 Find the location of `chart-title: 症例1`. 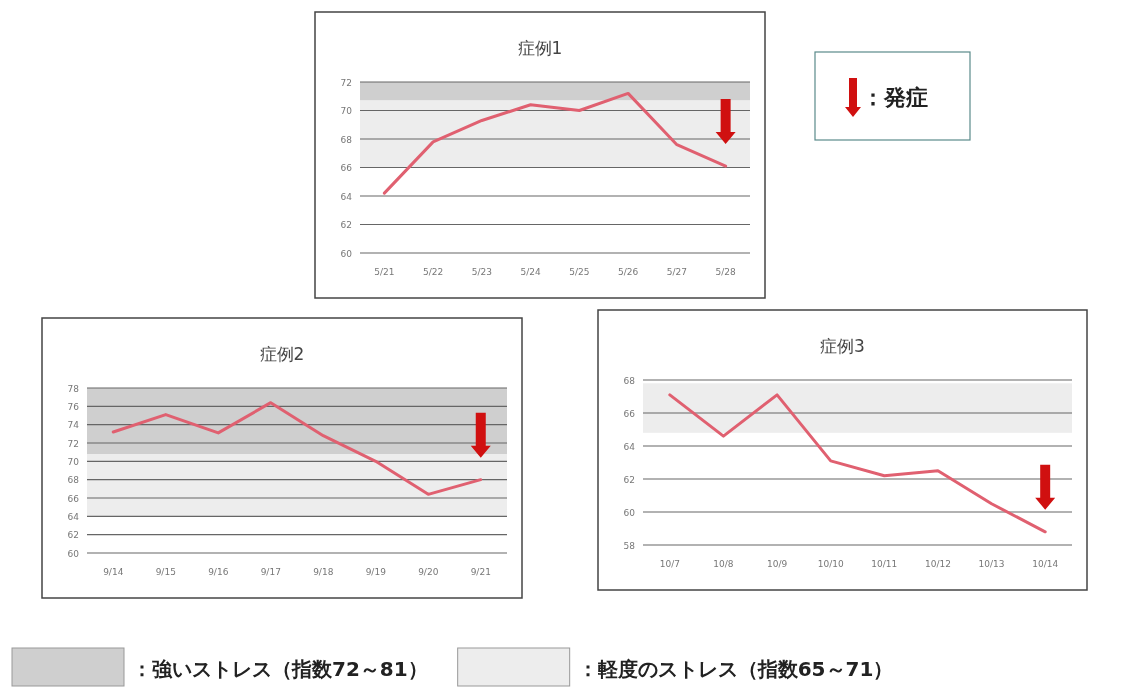

chart-title: 症例1 is located at coordinates (540, 48).